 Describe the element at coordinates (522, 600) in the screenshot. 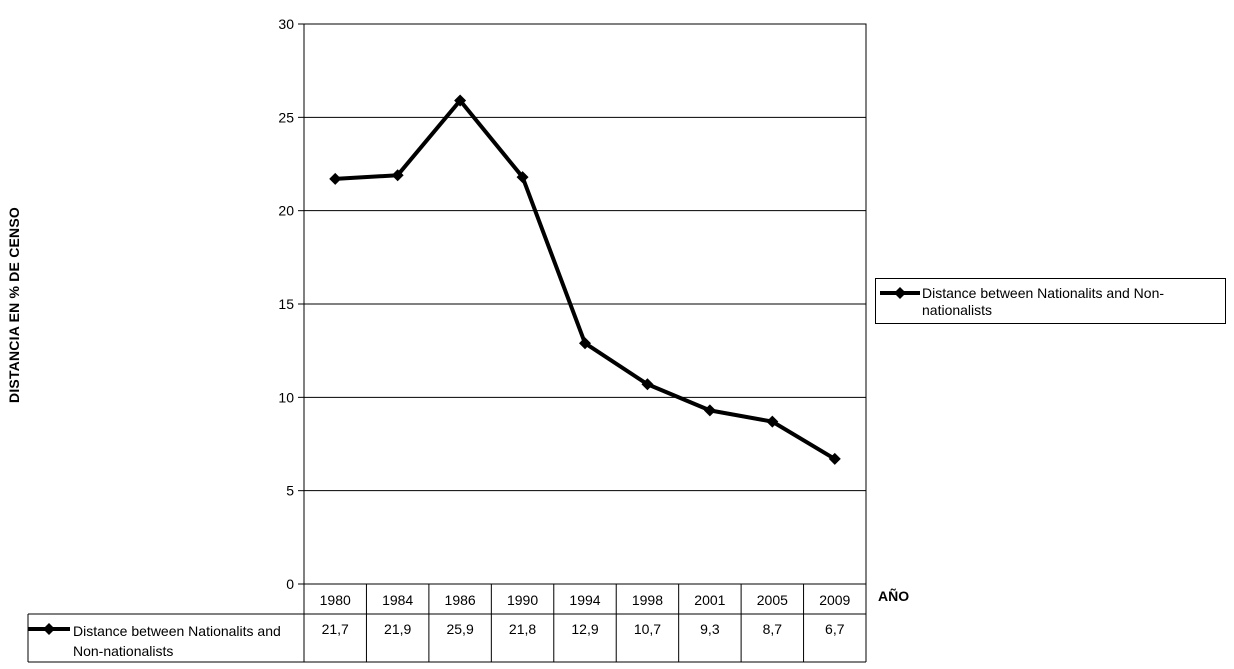

I see `x-tick-label: 1990` at that location.